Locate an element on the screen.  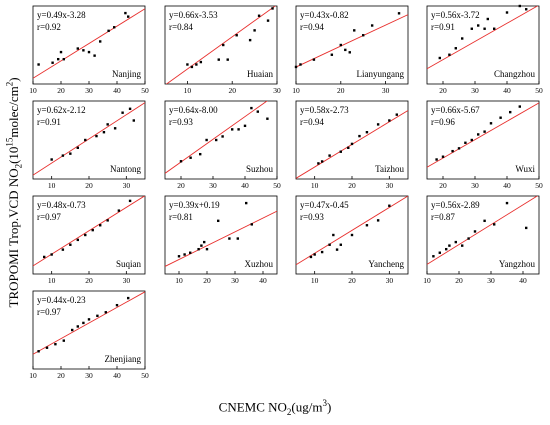
panel-xuzhou: 10 20 30 40 y=0.39x+0.19 r=0.81 Xuzhou is located at coordinates (221, 240).